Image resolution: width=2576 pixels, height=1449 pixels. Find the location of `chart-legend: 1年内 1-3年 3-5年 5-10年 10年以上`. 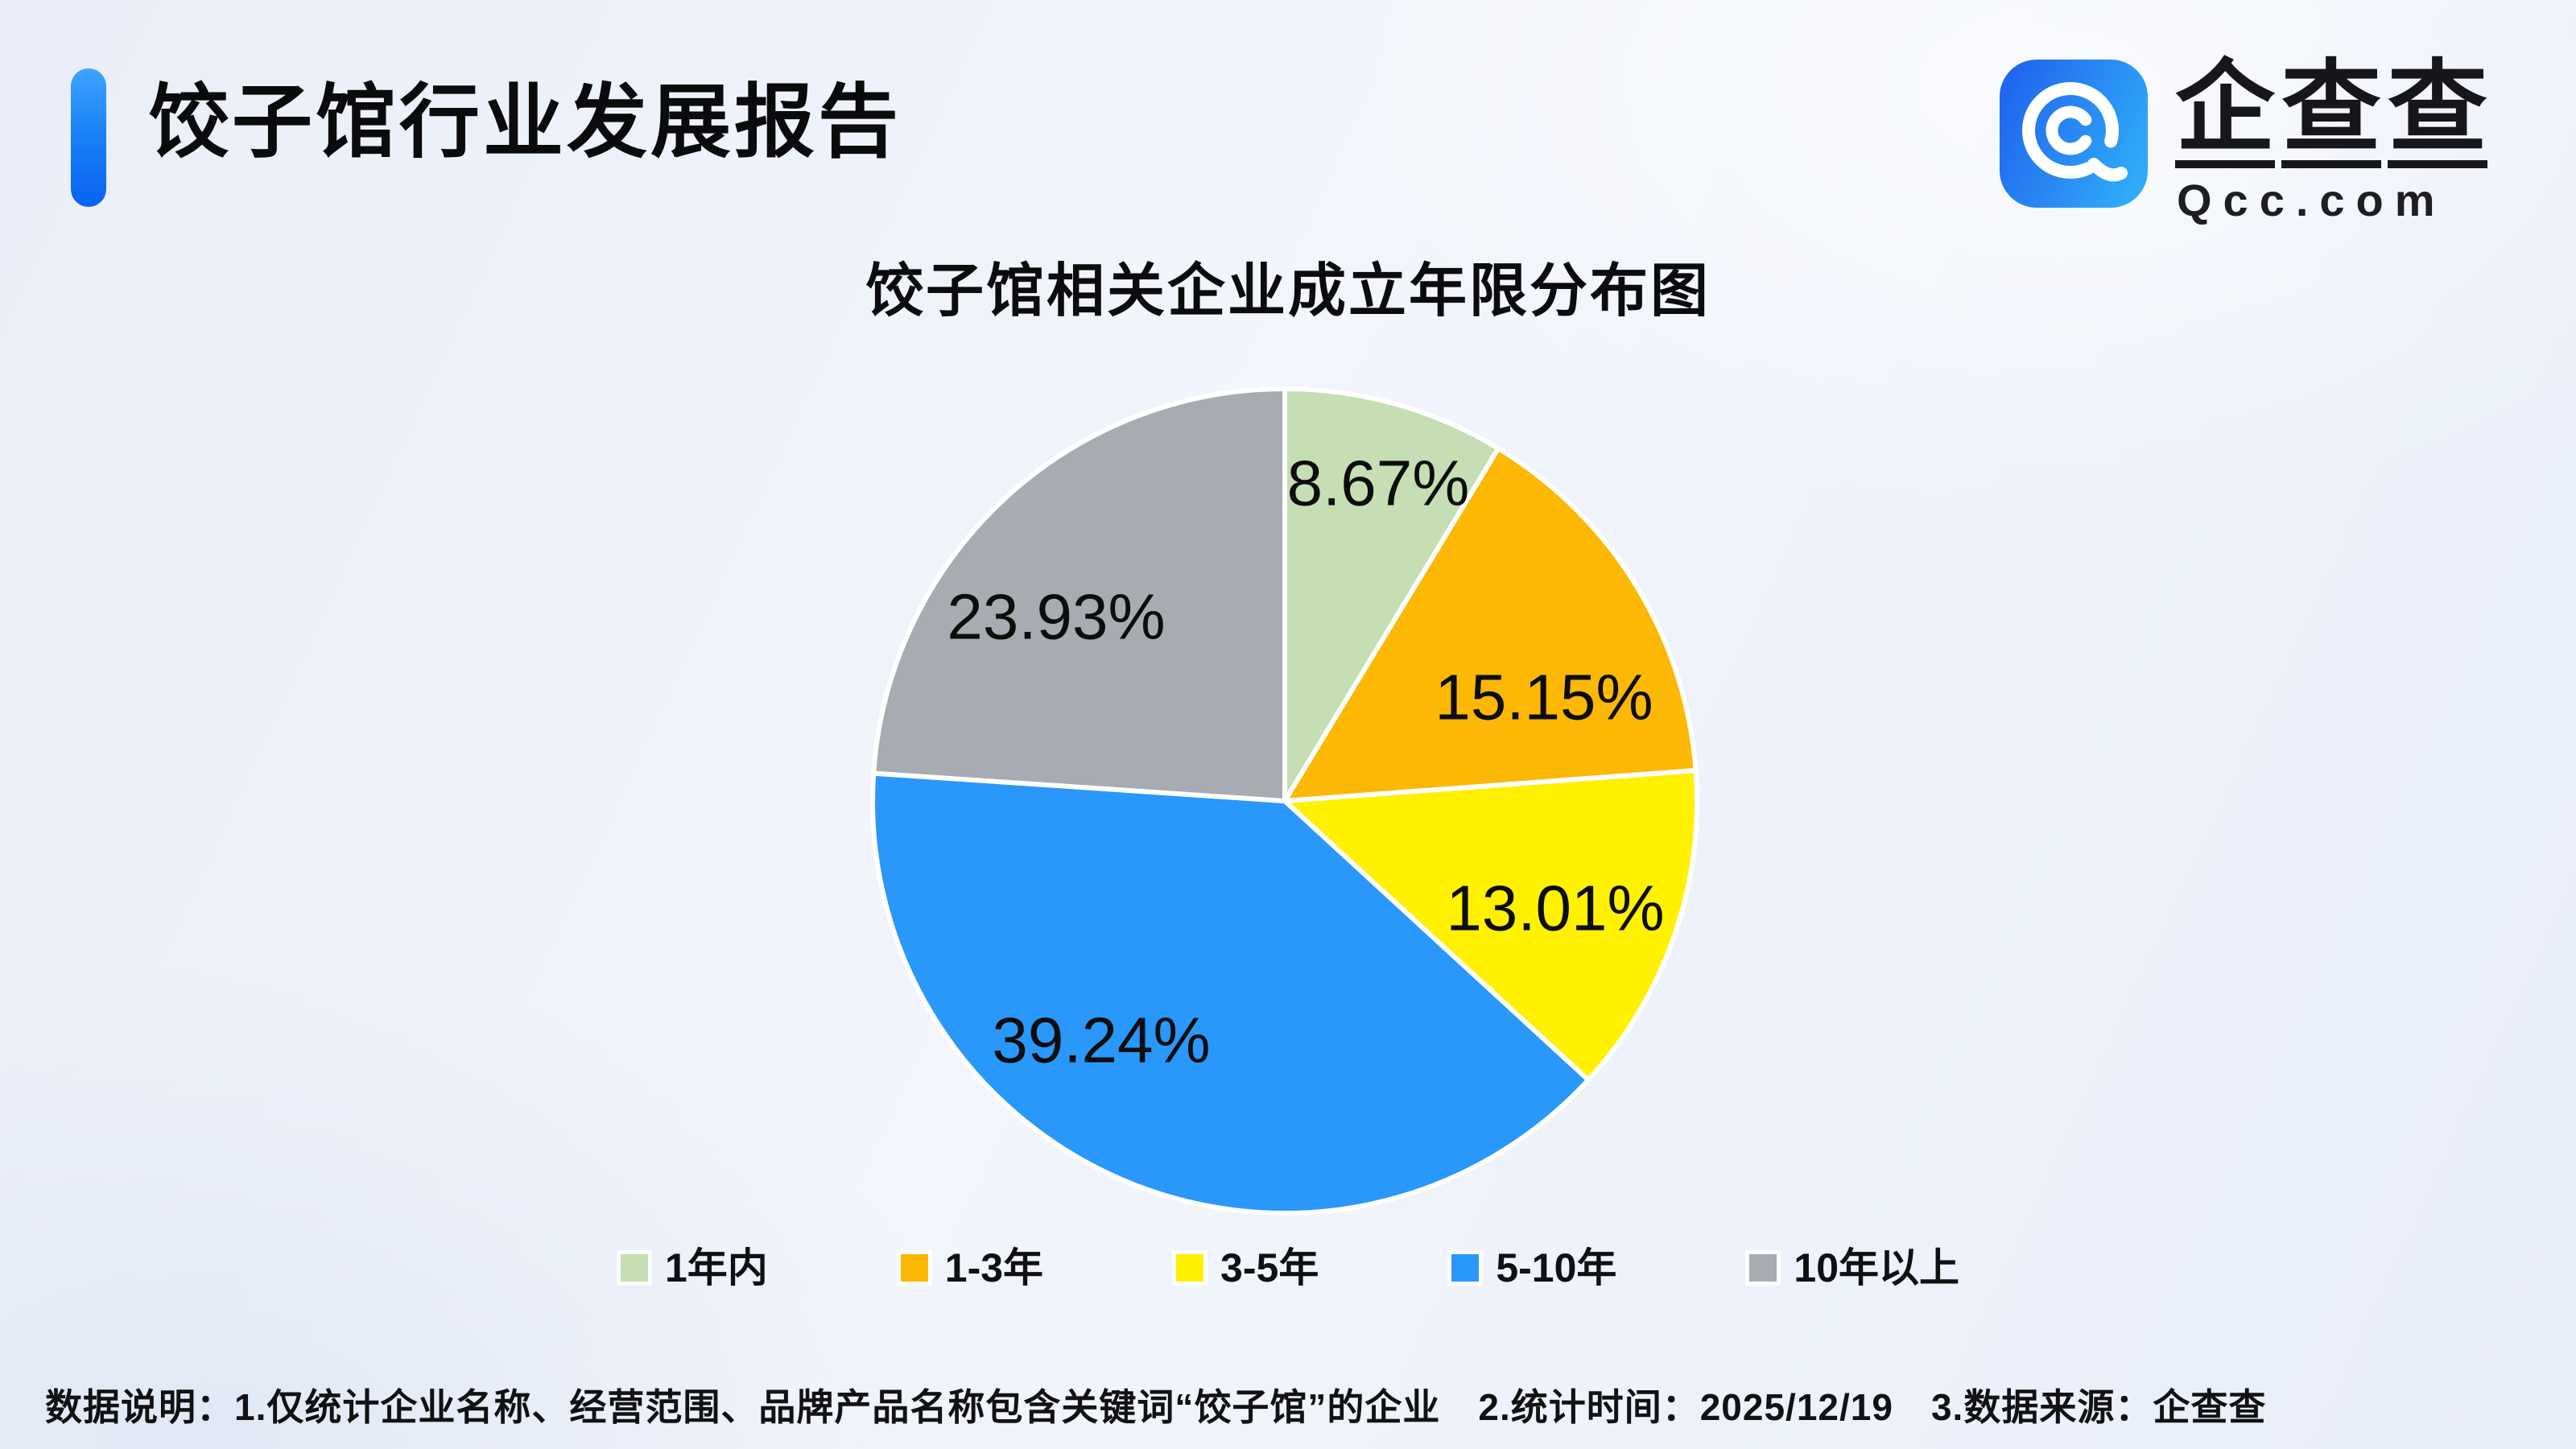

chart-legend: 1年内 1-3年 3-5年 5-10年 10年以上 is located at coordinates (1288, 1268).